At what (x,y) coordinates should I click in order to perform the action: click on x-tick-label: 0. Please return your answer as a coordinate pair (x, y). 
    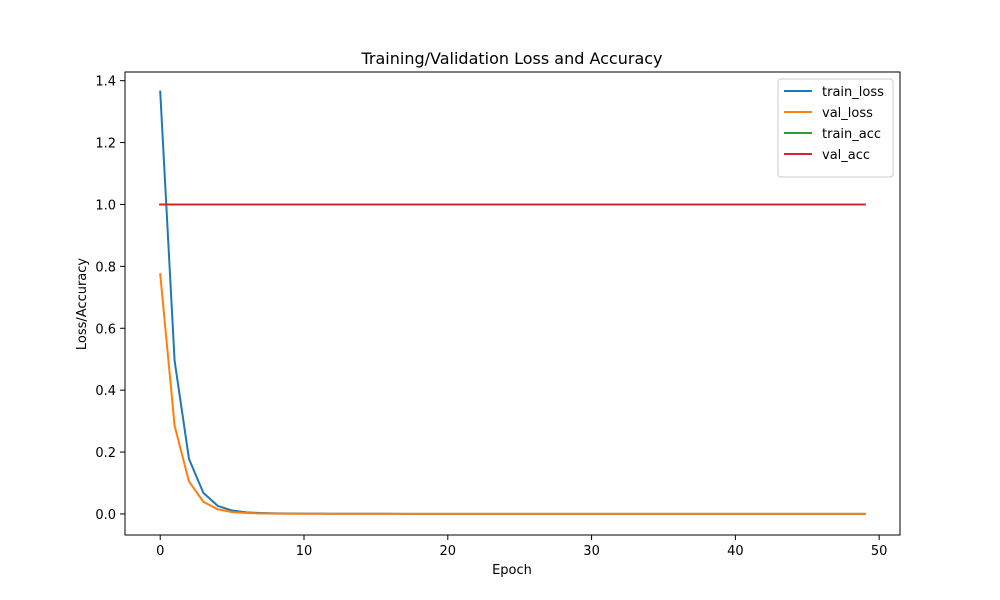
    Looking at the image, I should click on (160, 551).